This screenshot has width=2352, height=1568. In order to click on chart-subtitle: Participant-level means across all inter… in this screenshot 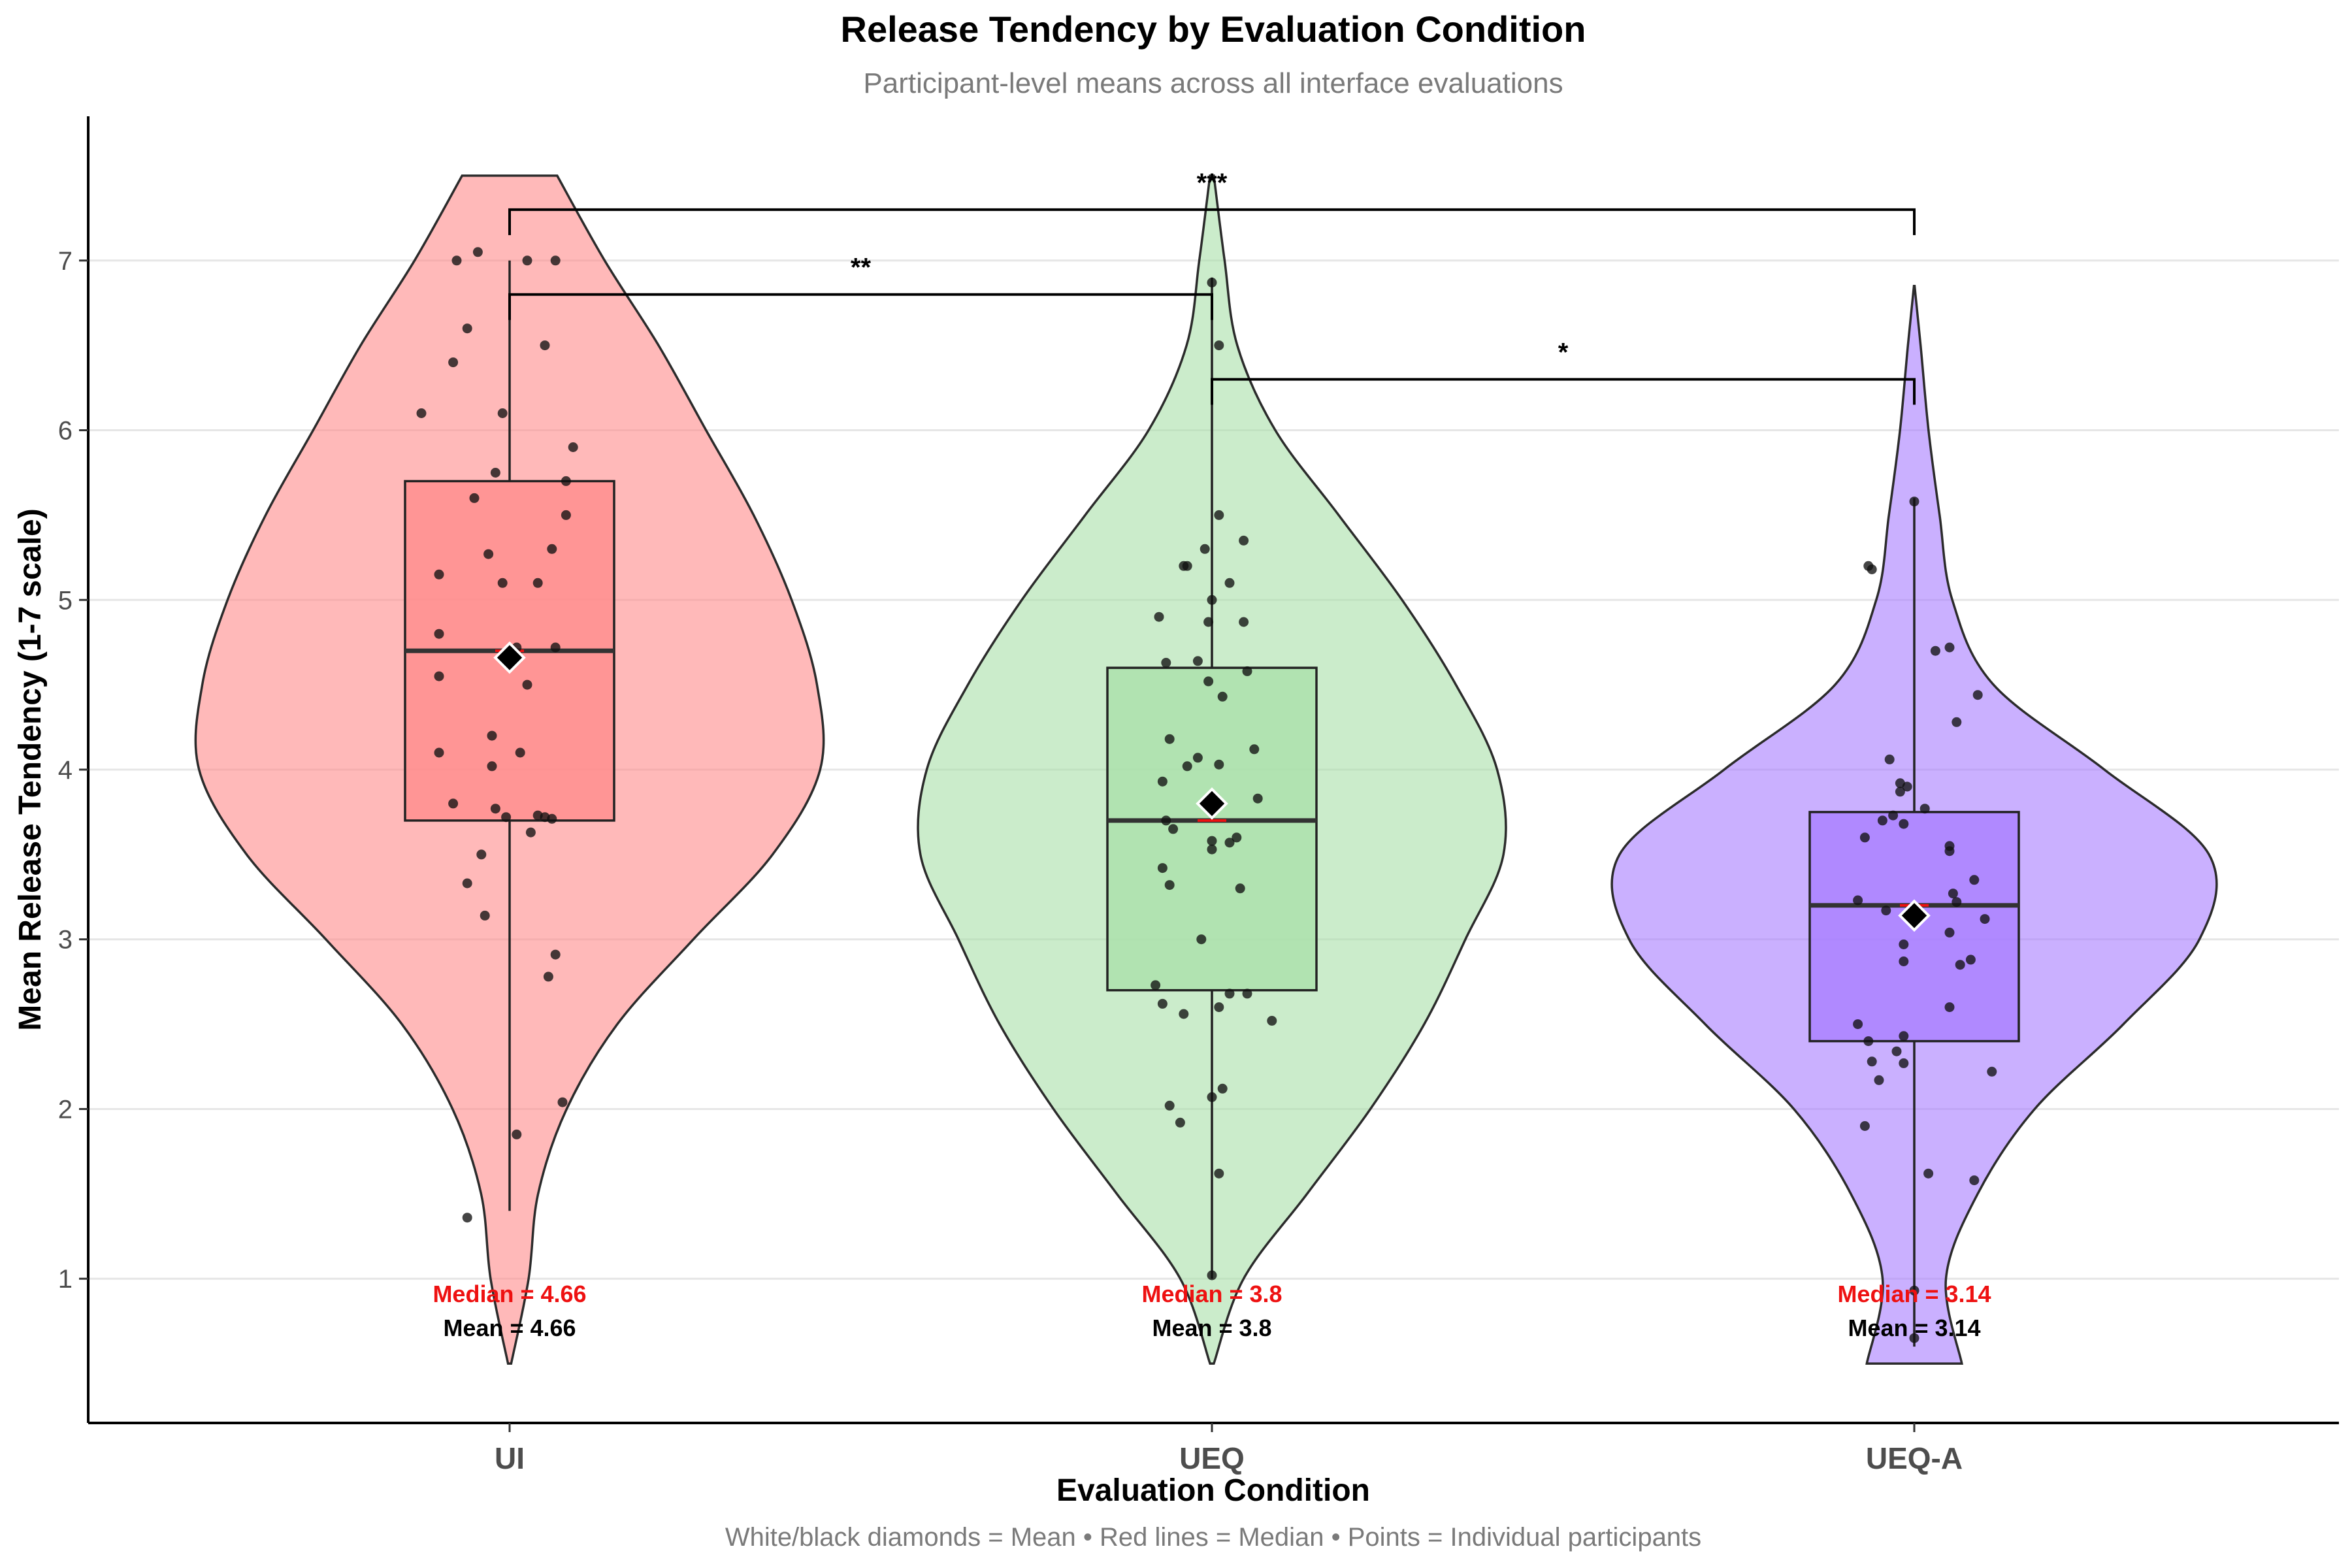, I will do `click(1213, 83)`.